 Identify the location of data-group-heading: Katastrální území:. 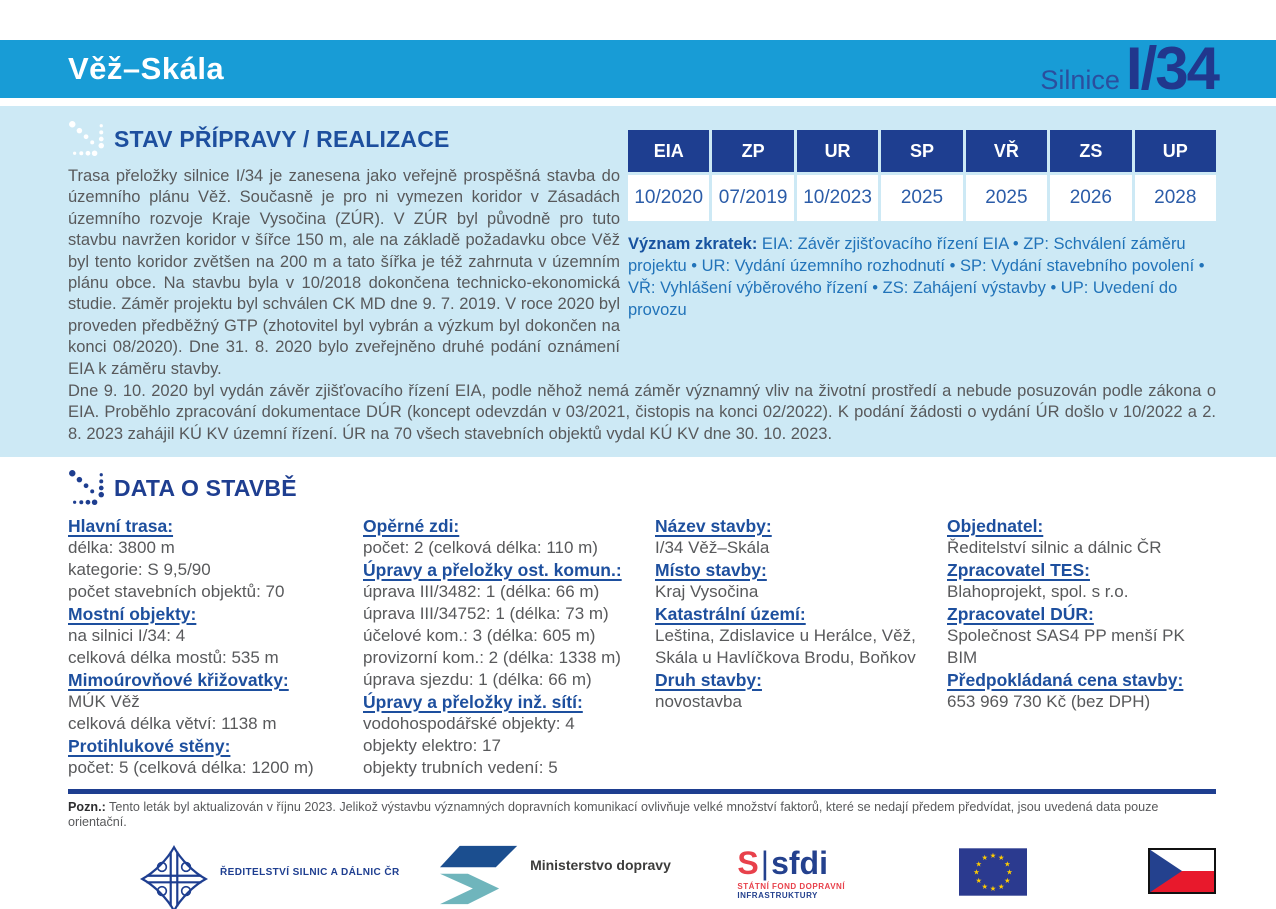
(730, 614).